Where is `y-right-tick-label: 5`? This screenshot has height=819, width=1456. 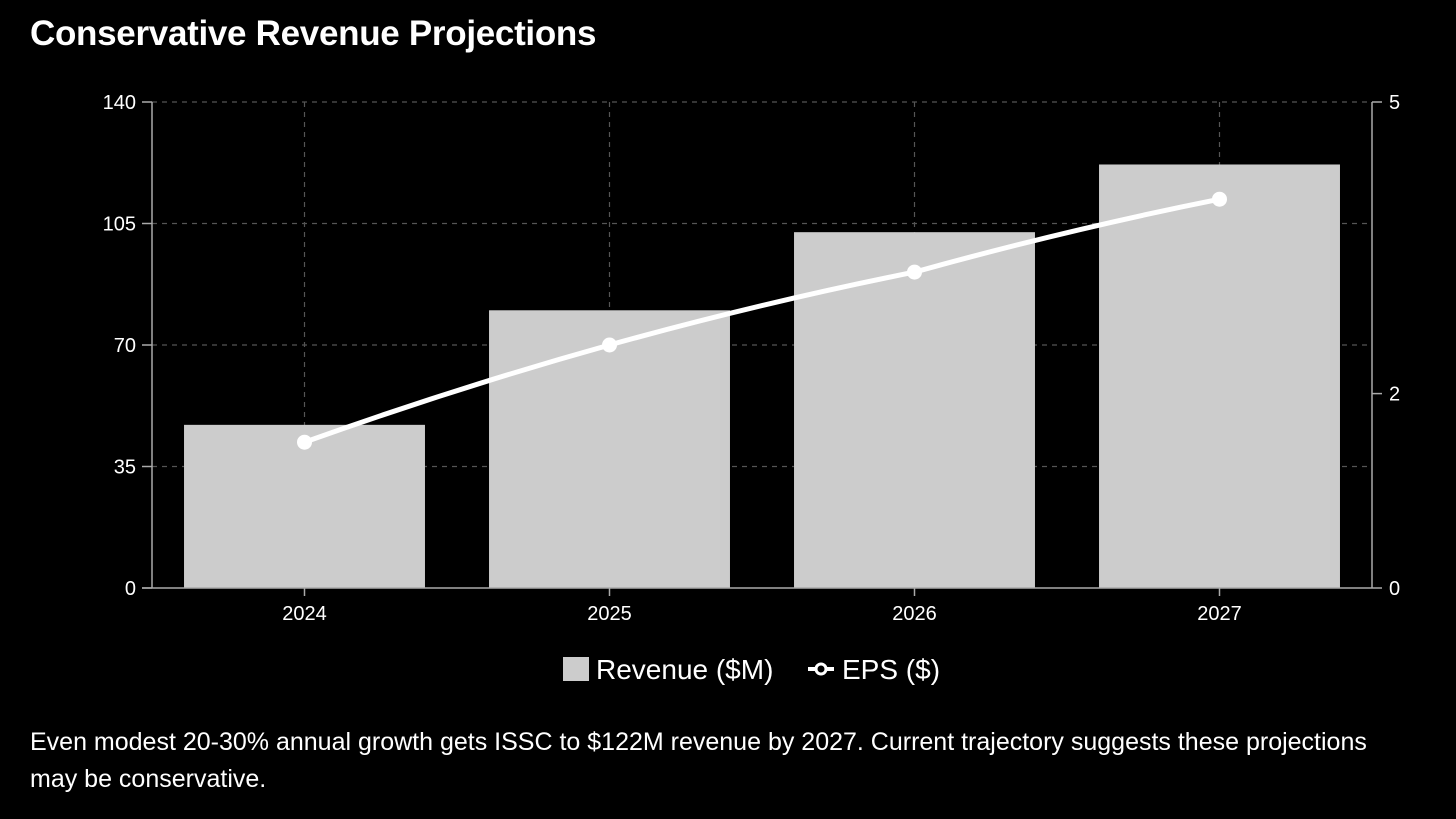
y-right-tick-label: 5 is located at coordinates (1394, 103).